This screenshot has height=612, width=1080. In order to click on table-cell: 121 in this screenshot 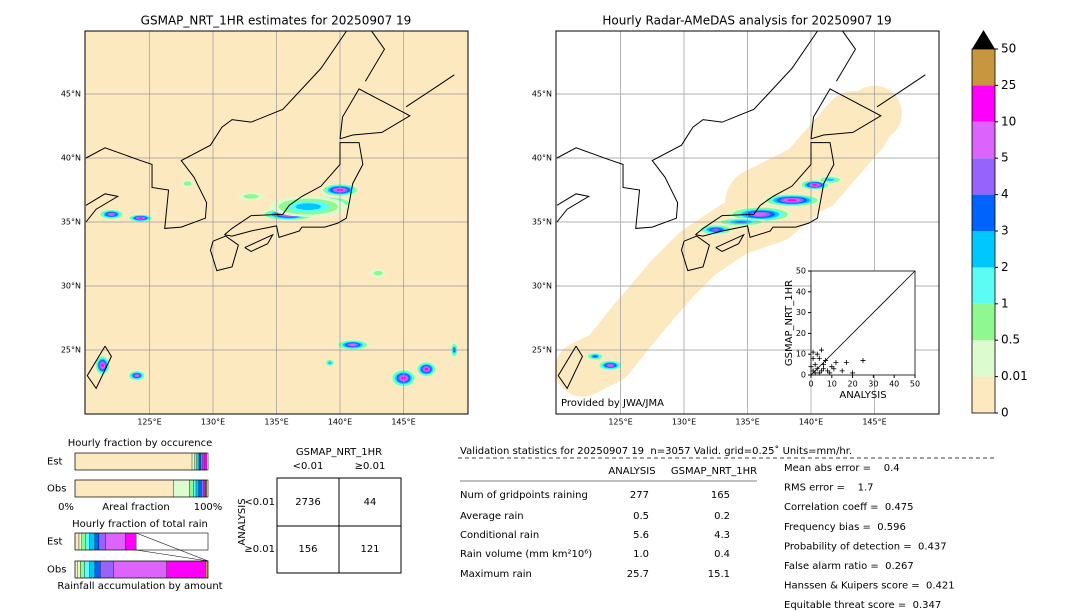, I will do `click(369, 549)`.